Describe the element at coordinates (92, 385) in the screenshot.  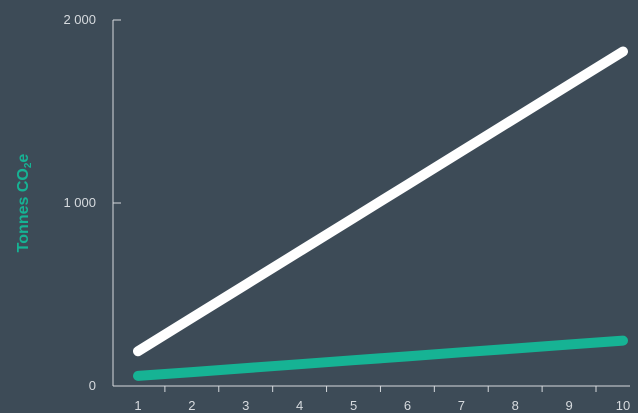
I see `y-tick-label-0: 0` at that location.